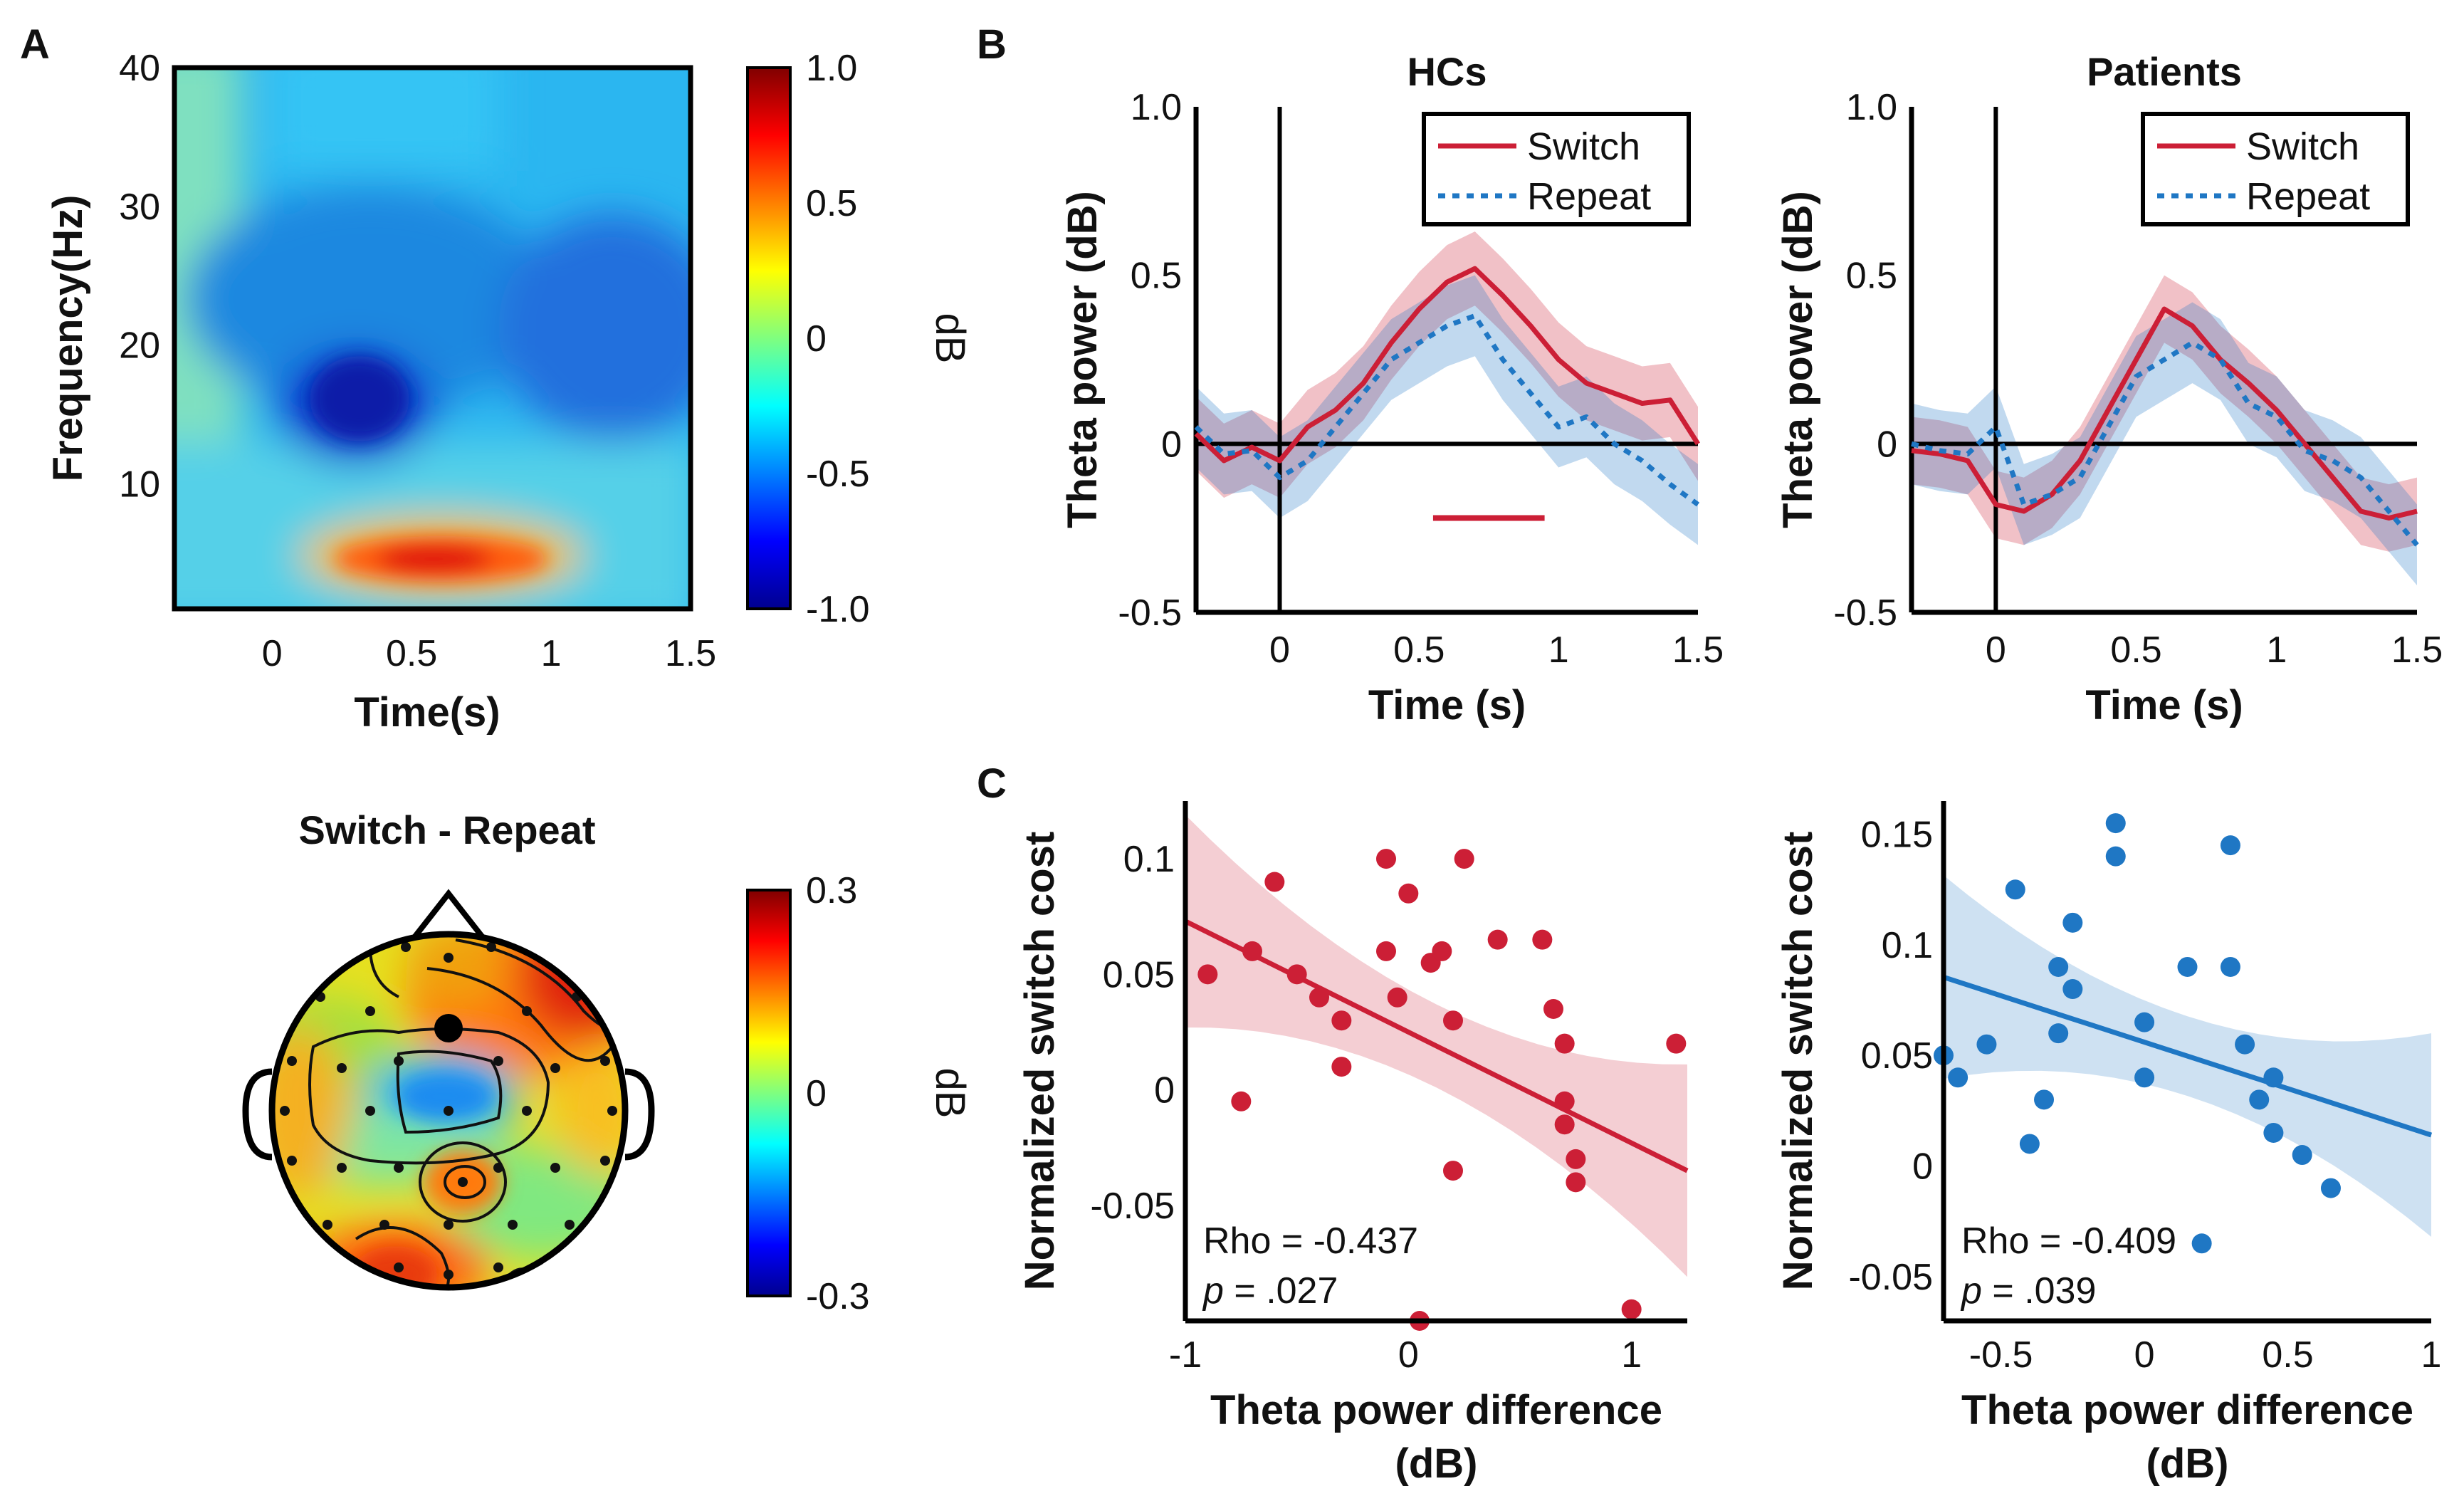 The width and height of the screenshot is (2464, 1501). I want to click on hcs-xtick: 0, so click(1279, 650).